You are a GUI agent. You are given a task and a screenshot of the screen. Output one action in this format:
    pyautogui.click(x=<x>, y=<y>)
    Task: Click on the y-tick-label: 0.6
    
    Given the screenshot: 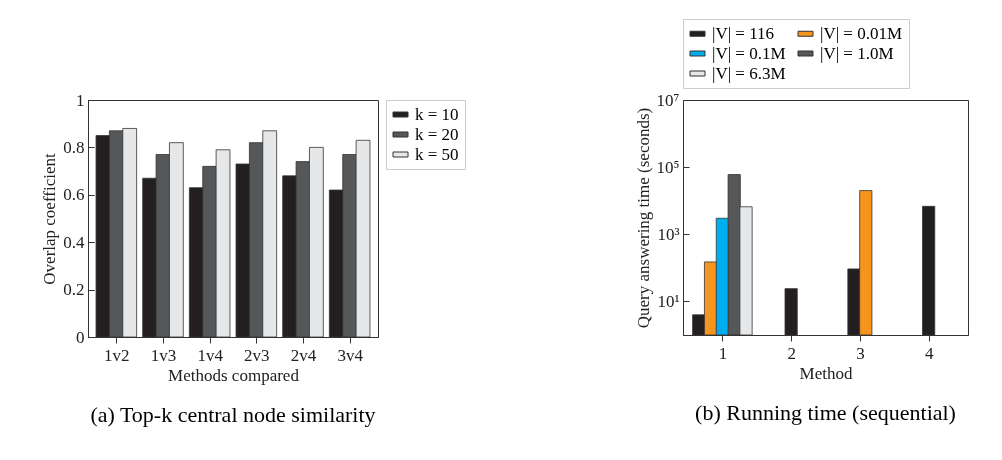 What is the action you would take?
    pyautogui.click(x=74, y=195)
    